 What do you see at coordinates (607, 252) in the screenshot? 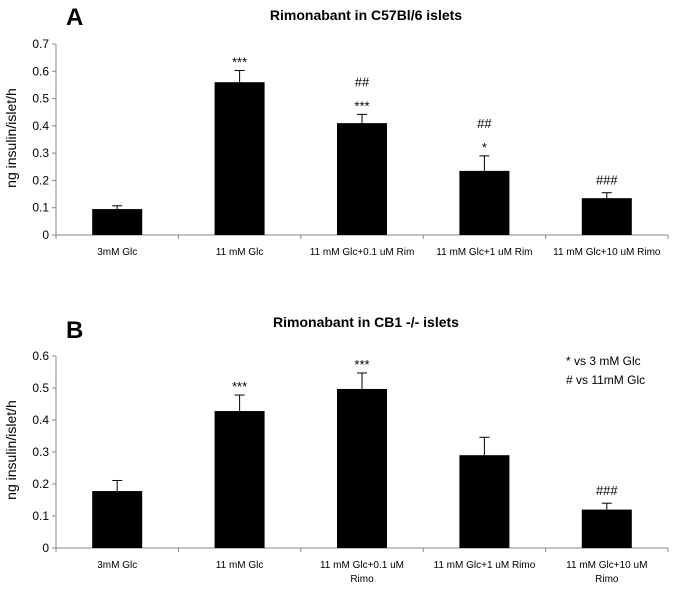
I see `x-tick-label: 11 mM Glc+10 uM Rimo` at bounding box center [607, 252].